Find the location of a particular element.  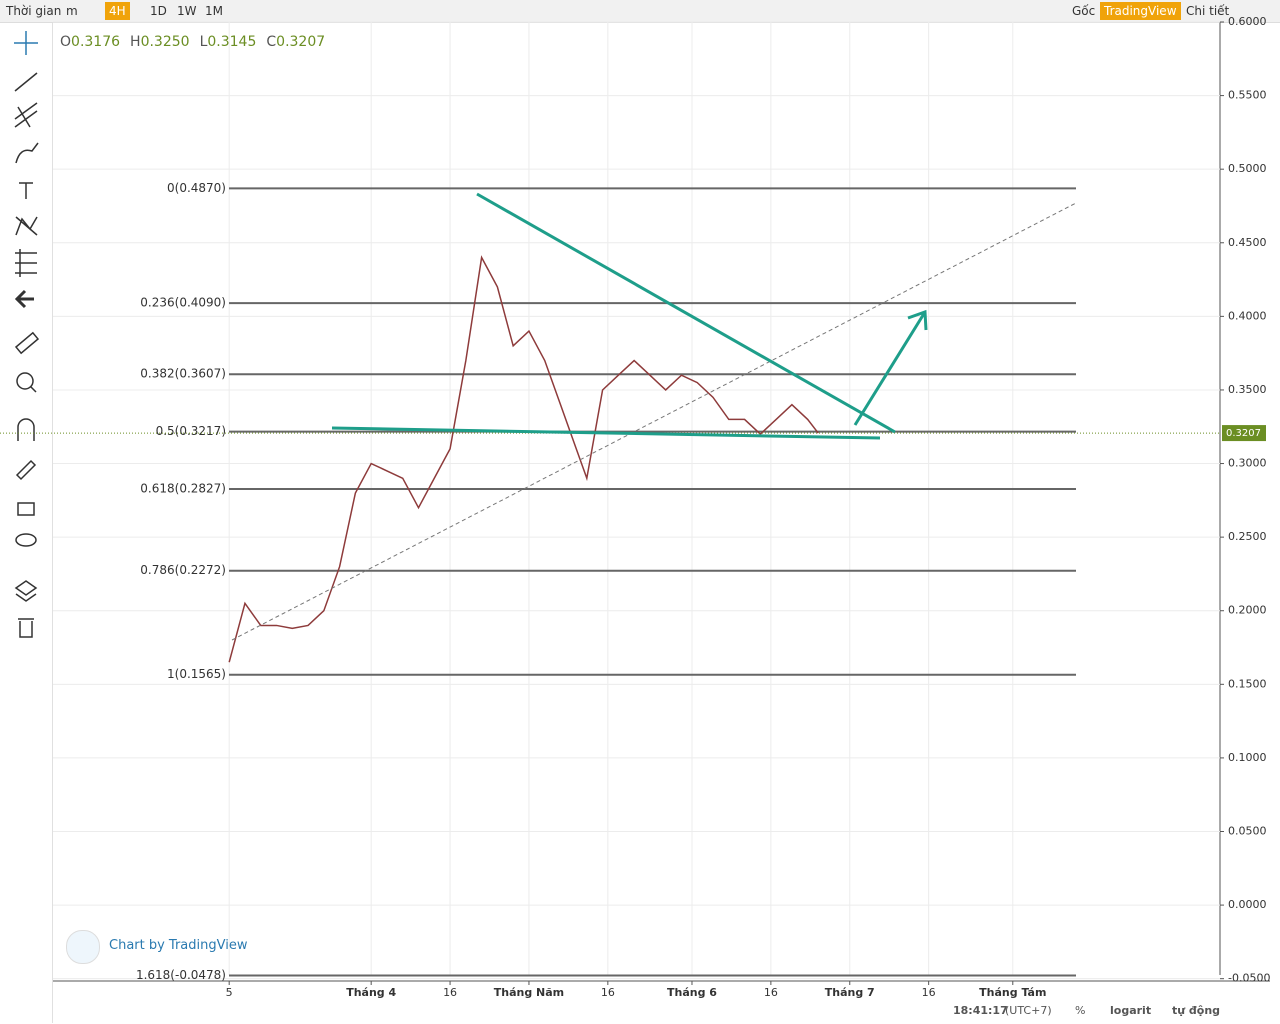

tool-icons is located at coordinates (27, 334).